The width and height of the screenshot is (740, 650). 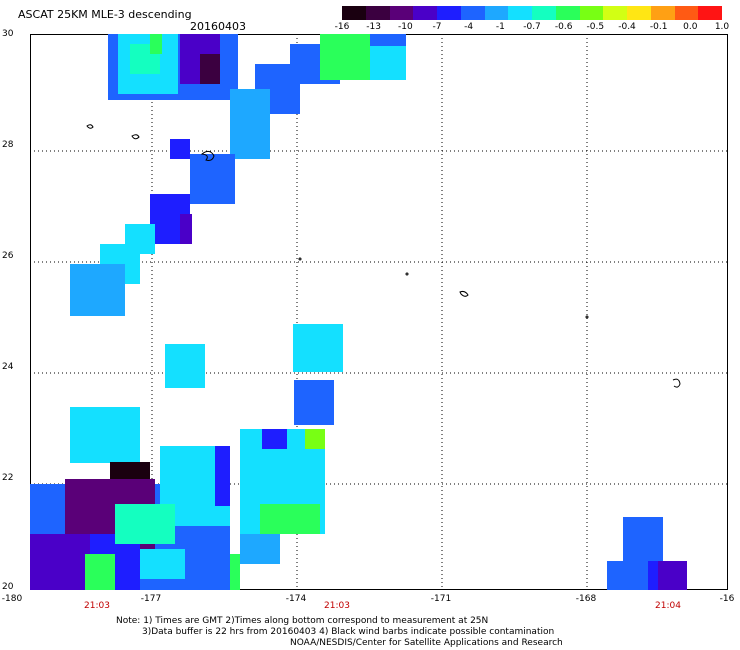 I want to click on colorbar-label: -0.4, so click(x=627, y=27).